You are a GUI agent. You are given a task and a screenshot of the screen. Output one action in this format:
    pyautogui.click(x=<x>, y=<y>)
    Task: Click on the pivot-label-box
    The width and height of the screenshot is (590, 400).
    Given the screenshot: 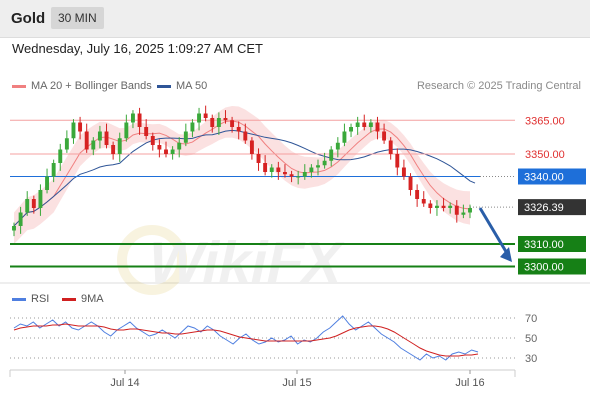 What is the action you would take?
    pyautogui.click(x=552, y=176)
    